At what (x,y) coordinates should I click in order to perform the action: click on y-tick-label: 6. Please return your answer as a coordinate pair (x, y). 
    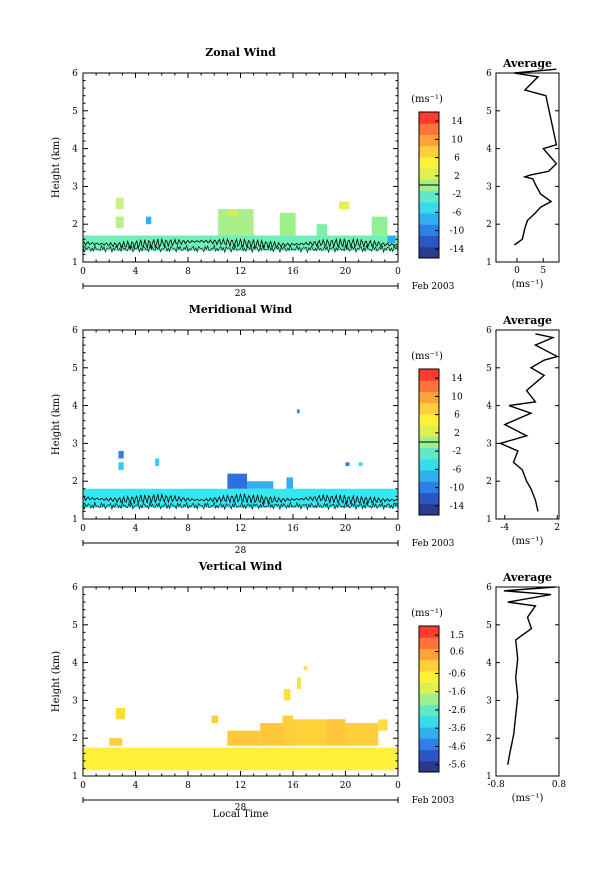
    Looking at the image, I should click on (75, 331).